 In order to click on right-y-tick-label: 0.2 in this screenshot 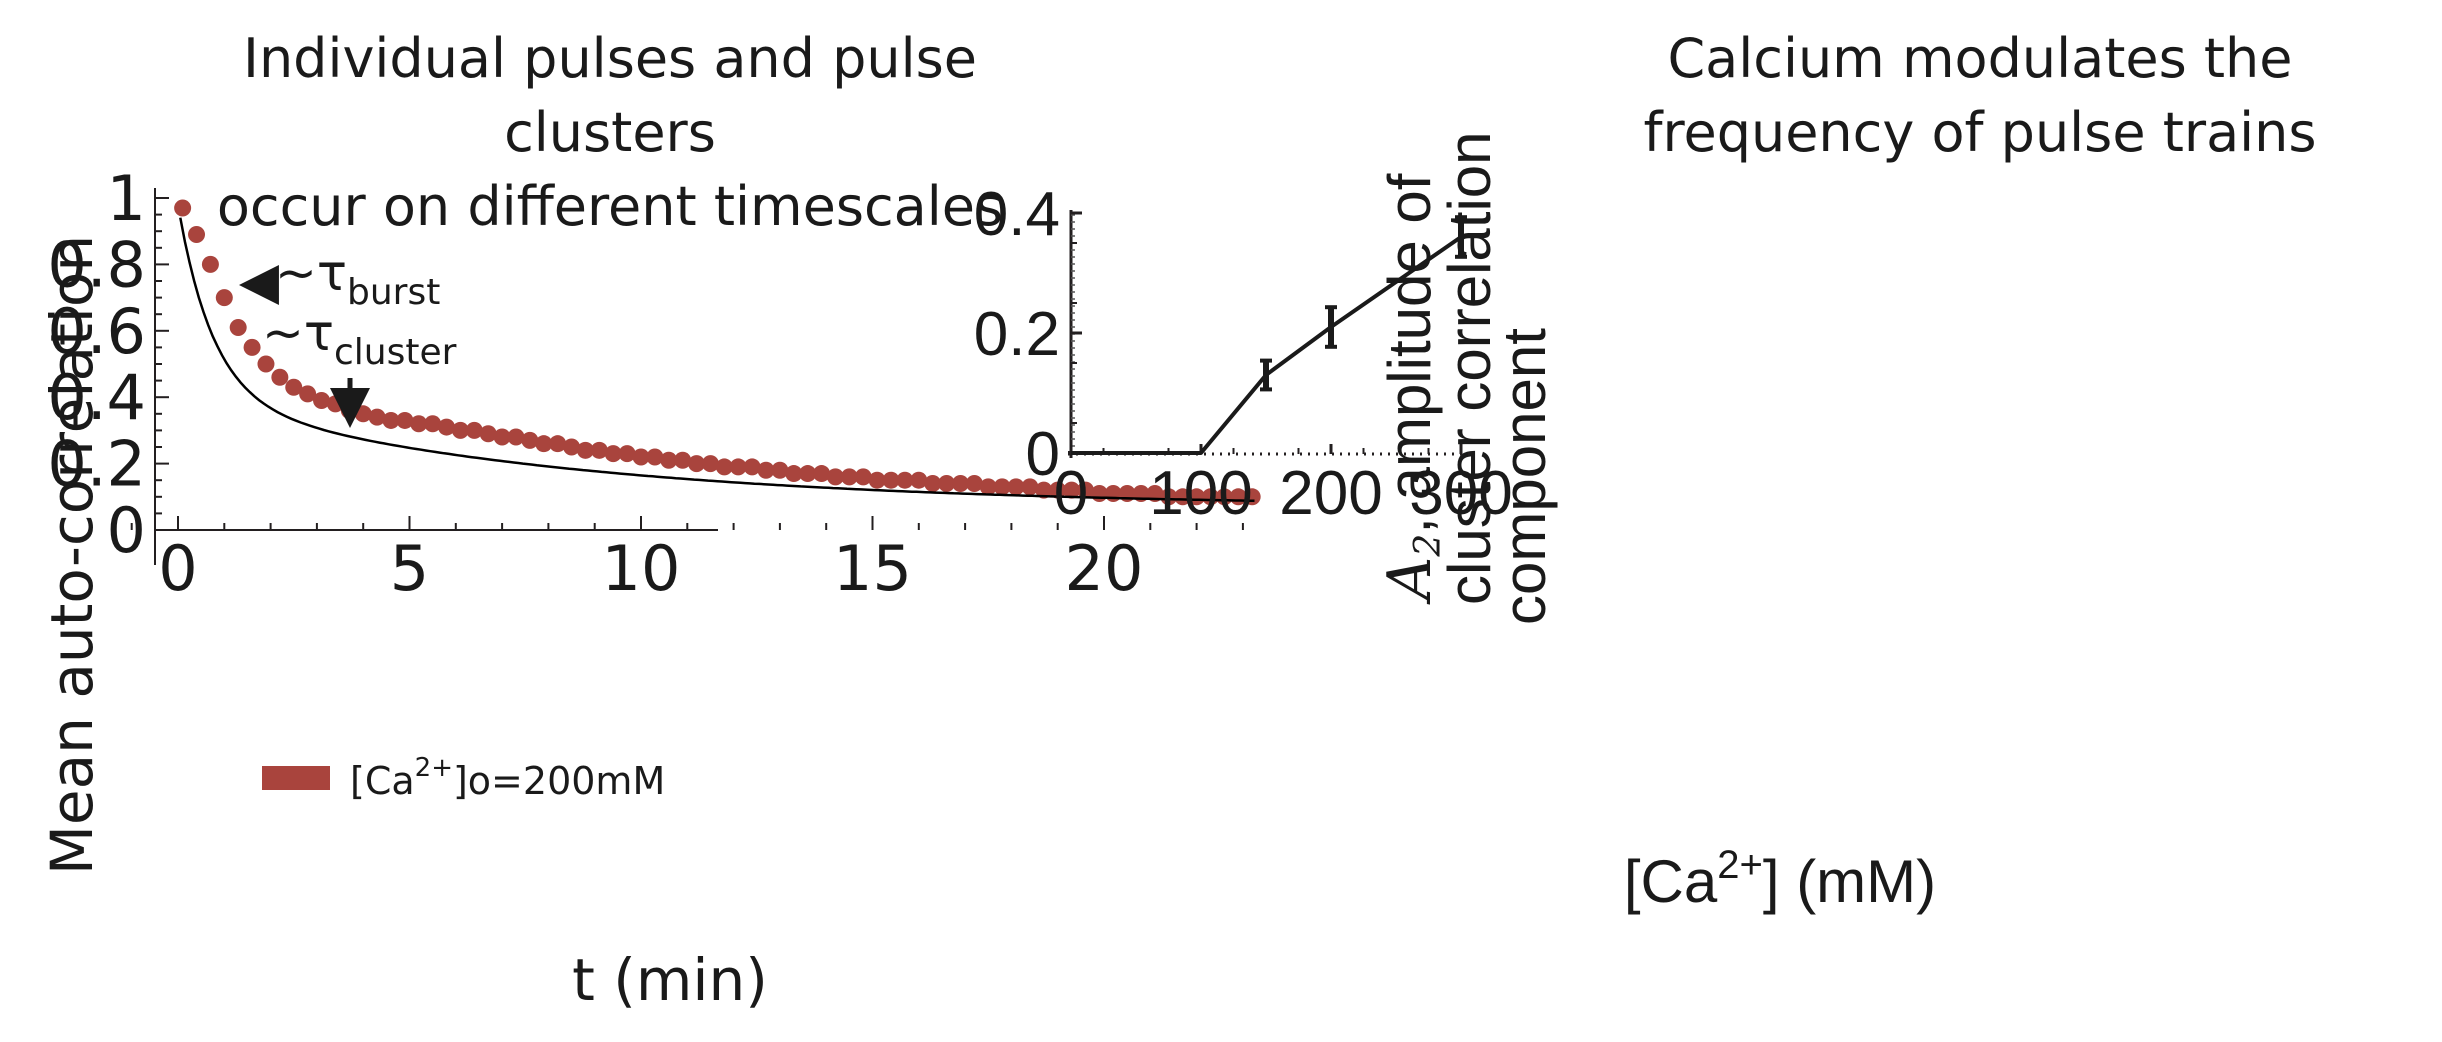, I will do `click(1017, 334)`.